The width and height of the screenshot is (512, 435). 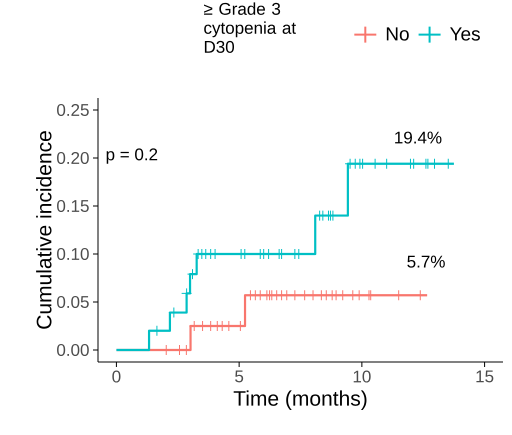 What do you see at coordinates (44, 230) in the screenshot?
I see `y-axis-title: Cumulative incidence` at bounding box center [44, 230].